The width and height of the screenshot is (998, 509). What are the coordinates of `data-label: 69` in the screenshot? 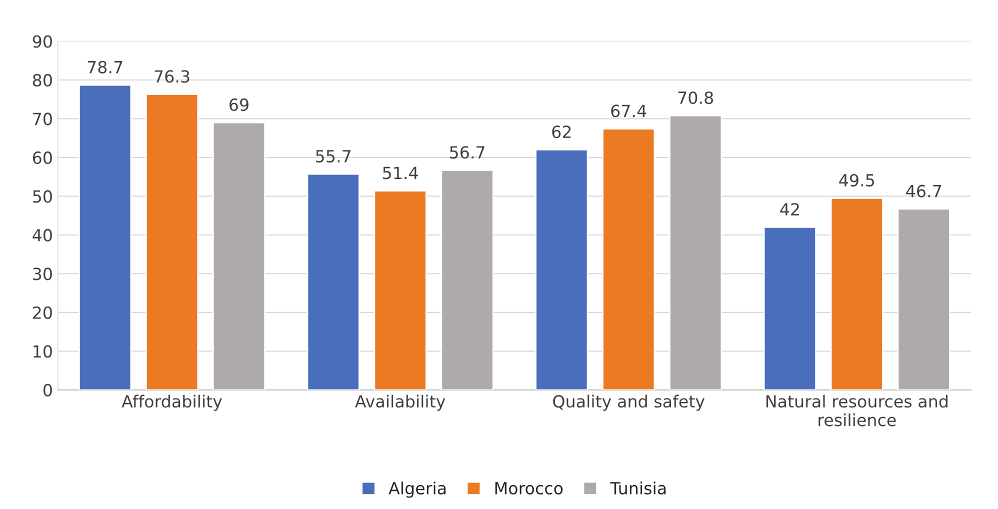 It's located at (239, 105).